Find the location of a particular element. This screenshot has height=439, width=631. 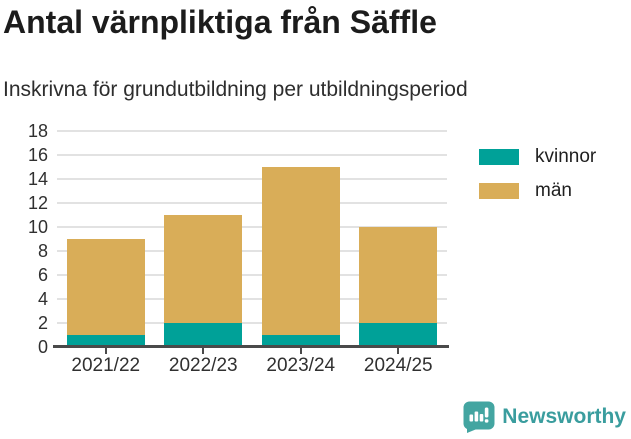

legend-item-kvinnor: kvinnor is located at coordinates (537, 157).